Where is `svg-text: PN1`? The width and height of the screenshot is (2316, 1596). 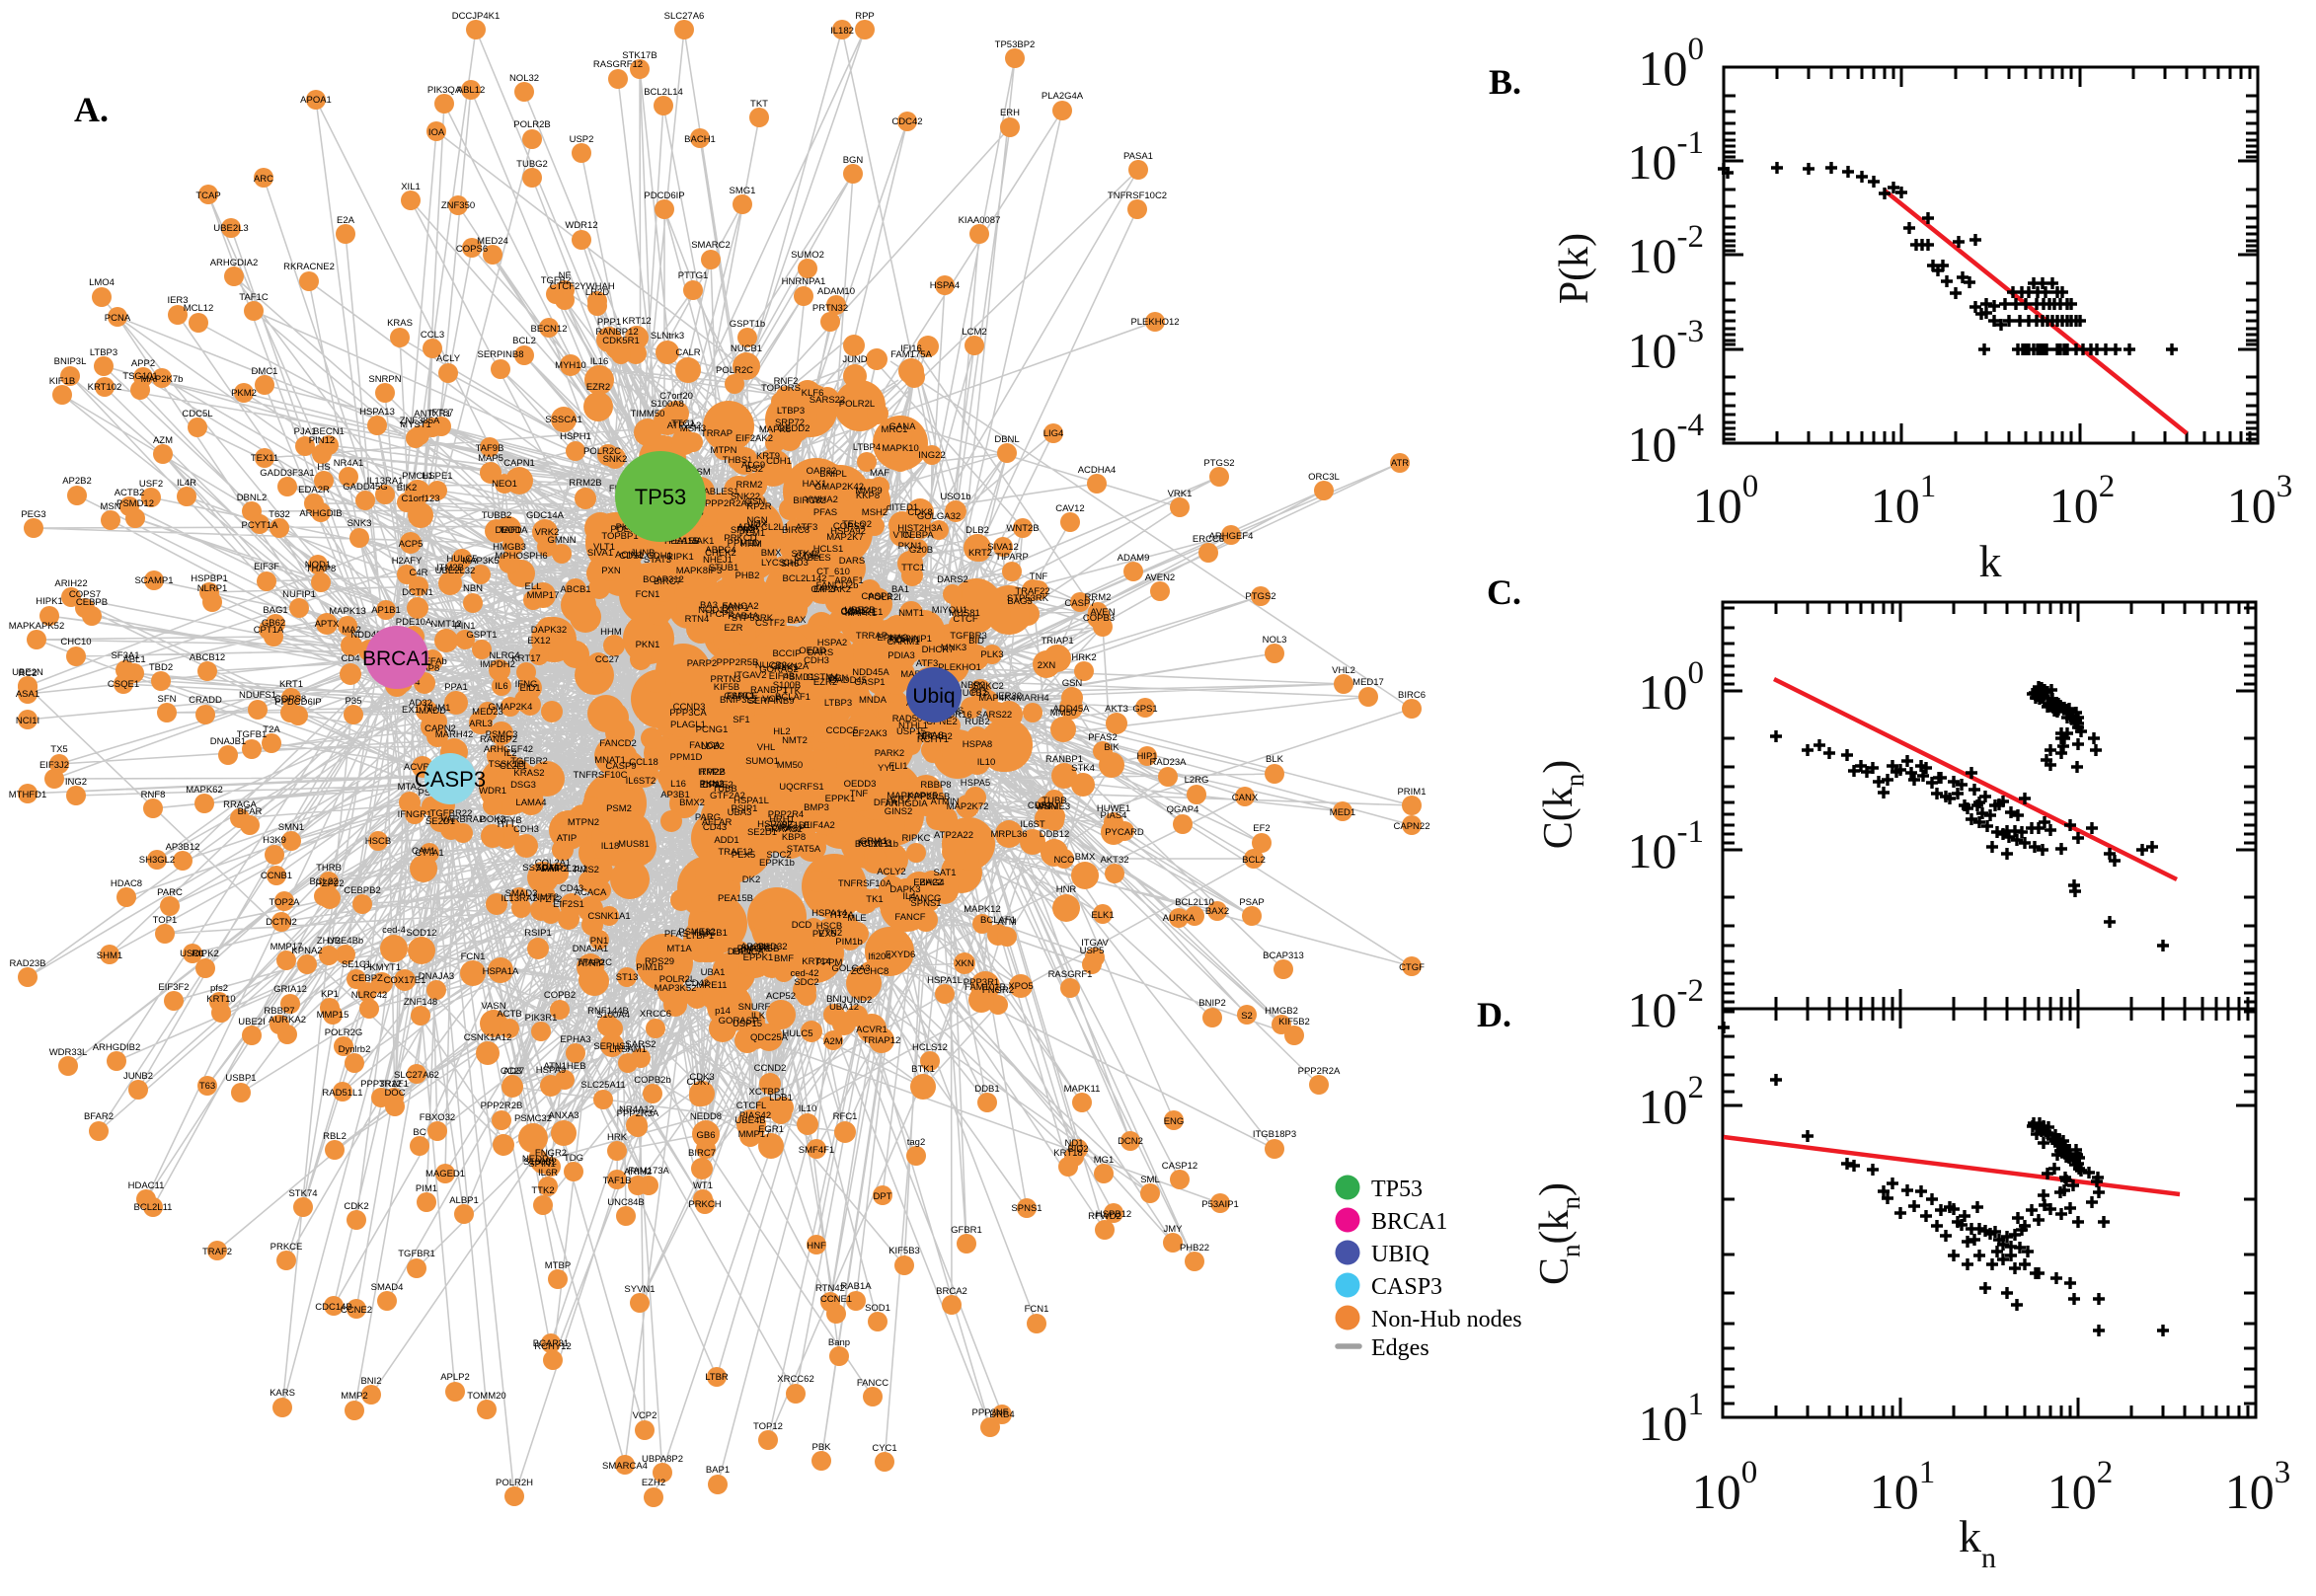
svg-text: PN1 is located at coordinates (599, 941).